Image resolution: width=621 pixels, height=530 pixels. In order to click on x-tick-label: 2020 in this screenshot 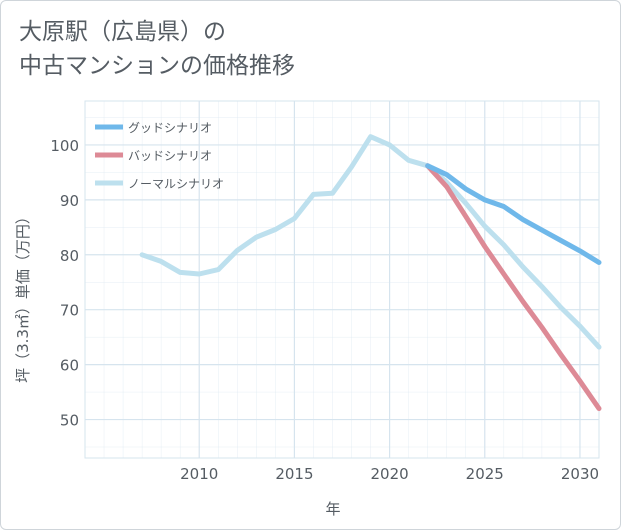, I will do `click(389, 474)`.